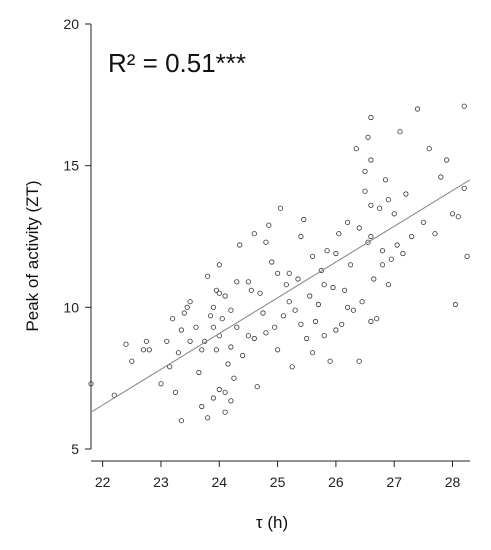  What do you see at coordinates (103, 482) in the screenshot?
I see `x-tick-label: 22` at bounding box center [103, 482].